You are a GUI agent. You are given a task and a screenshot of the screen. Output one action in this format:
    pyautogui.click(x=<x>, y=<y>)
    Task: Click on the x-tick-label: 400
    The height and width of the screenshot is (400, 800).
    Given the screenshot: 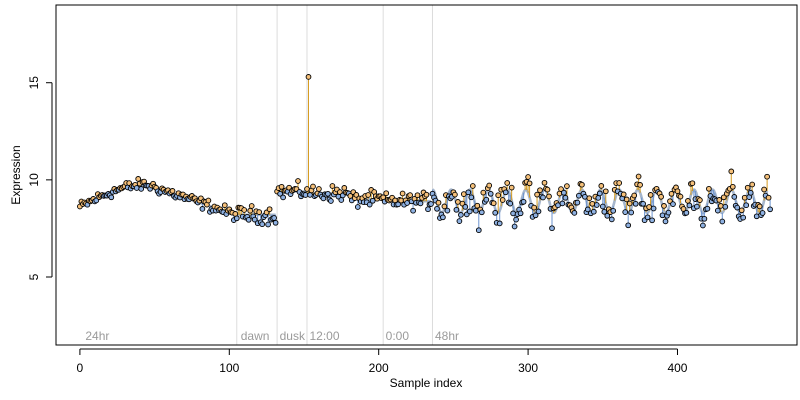 What is the action you would take?
    pyautogui.click(x=677, y=368)
    